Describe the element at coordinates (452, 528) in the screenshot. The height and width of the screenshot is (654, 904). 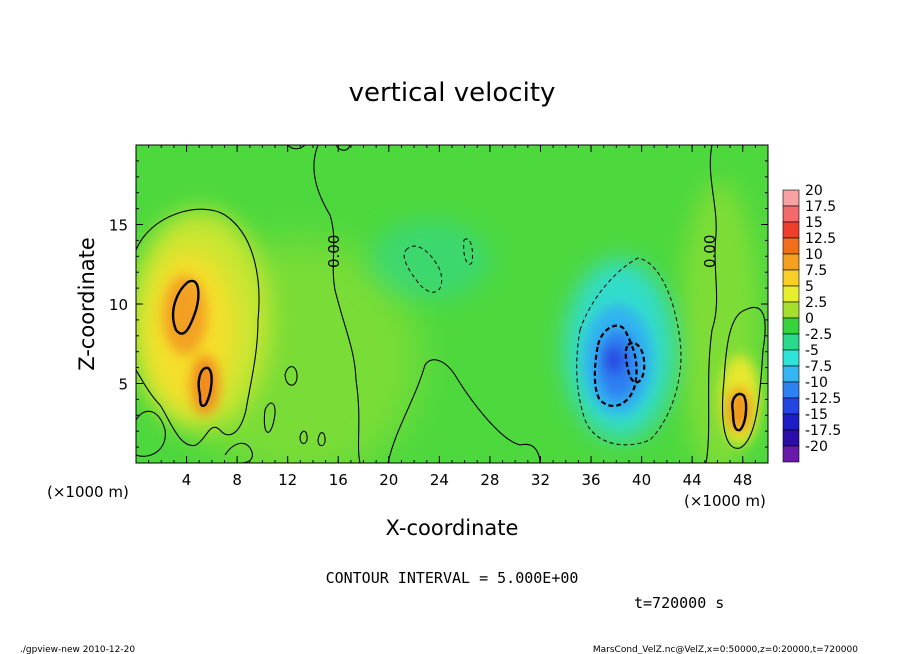
I see `x-axis-label: X-coordinate` at that location.